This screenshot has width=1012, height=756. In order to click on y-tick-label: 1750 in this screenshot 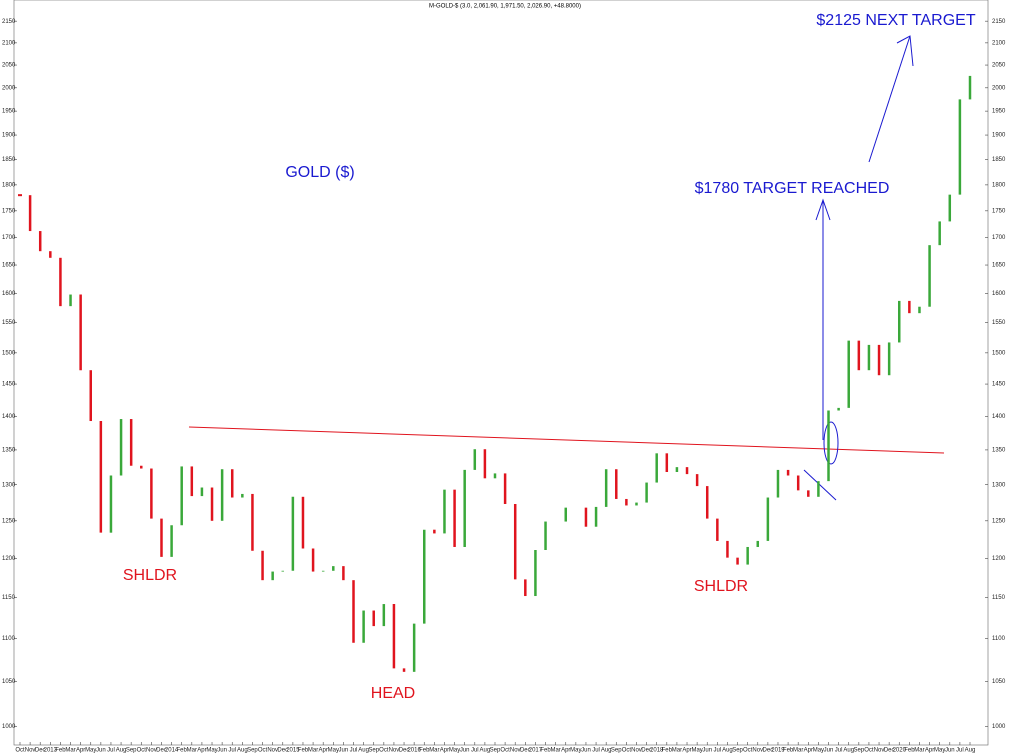, I will do `click(999, 211)`.